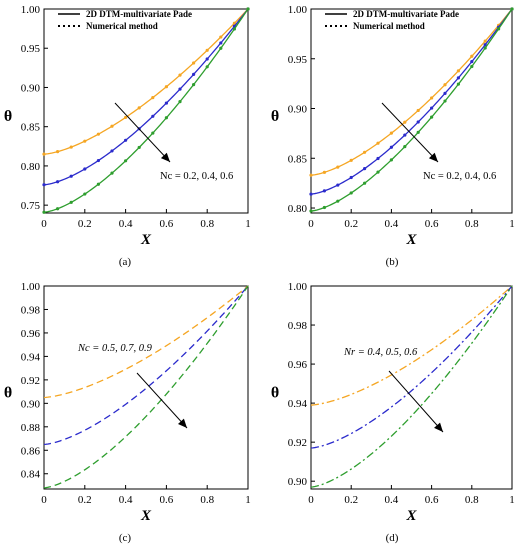 Image resolution: width=518 pixels, height=550 pixels. I want to click on panel-caption: (d), so click(392, 538).